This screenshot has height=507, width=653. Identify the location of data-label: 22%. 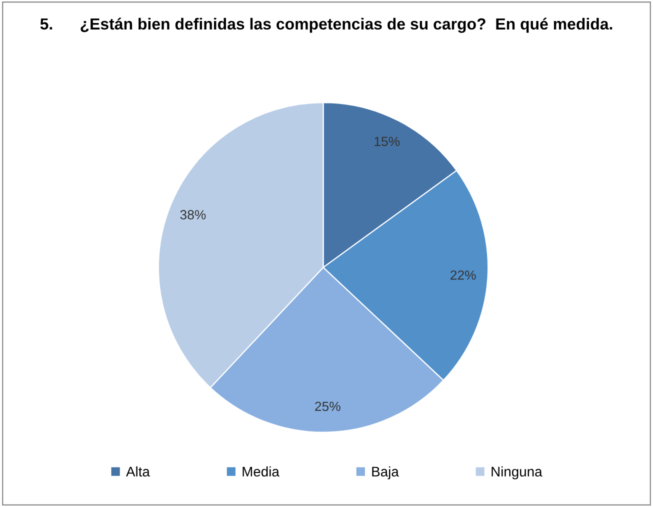
(463, 275).